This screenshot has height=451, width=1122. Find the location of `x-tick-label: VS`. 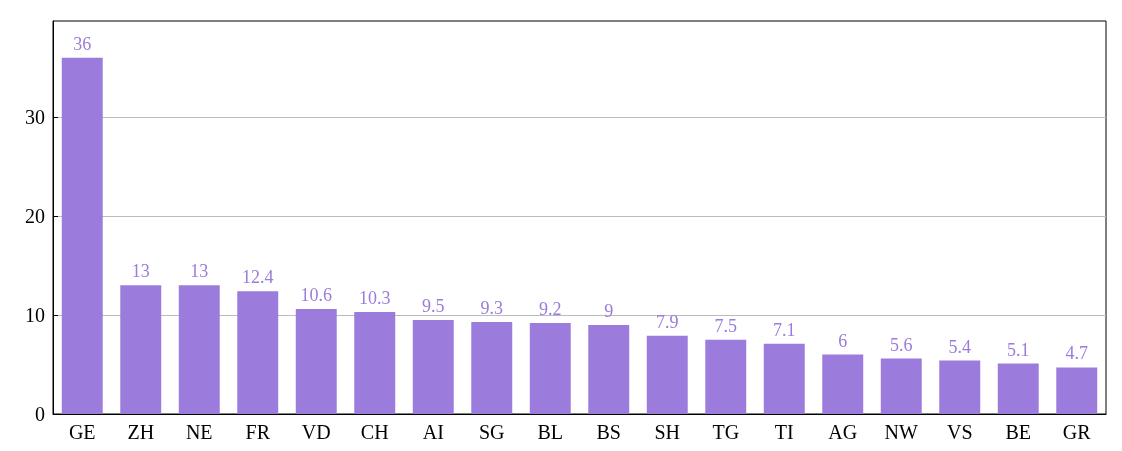

x-tick-label: VS is located at coordinates (959, 432).